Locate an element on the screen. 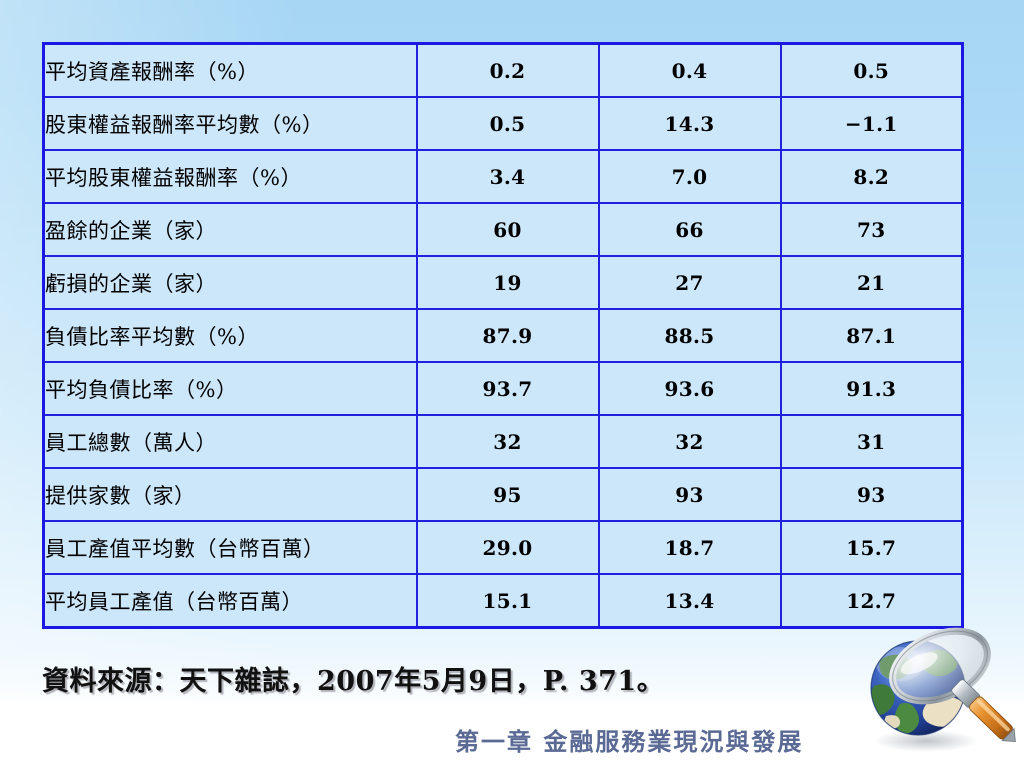 The image size is (1024, 768). row-label: 盈餘的企業（家） is located at coordinates (230, 229).